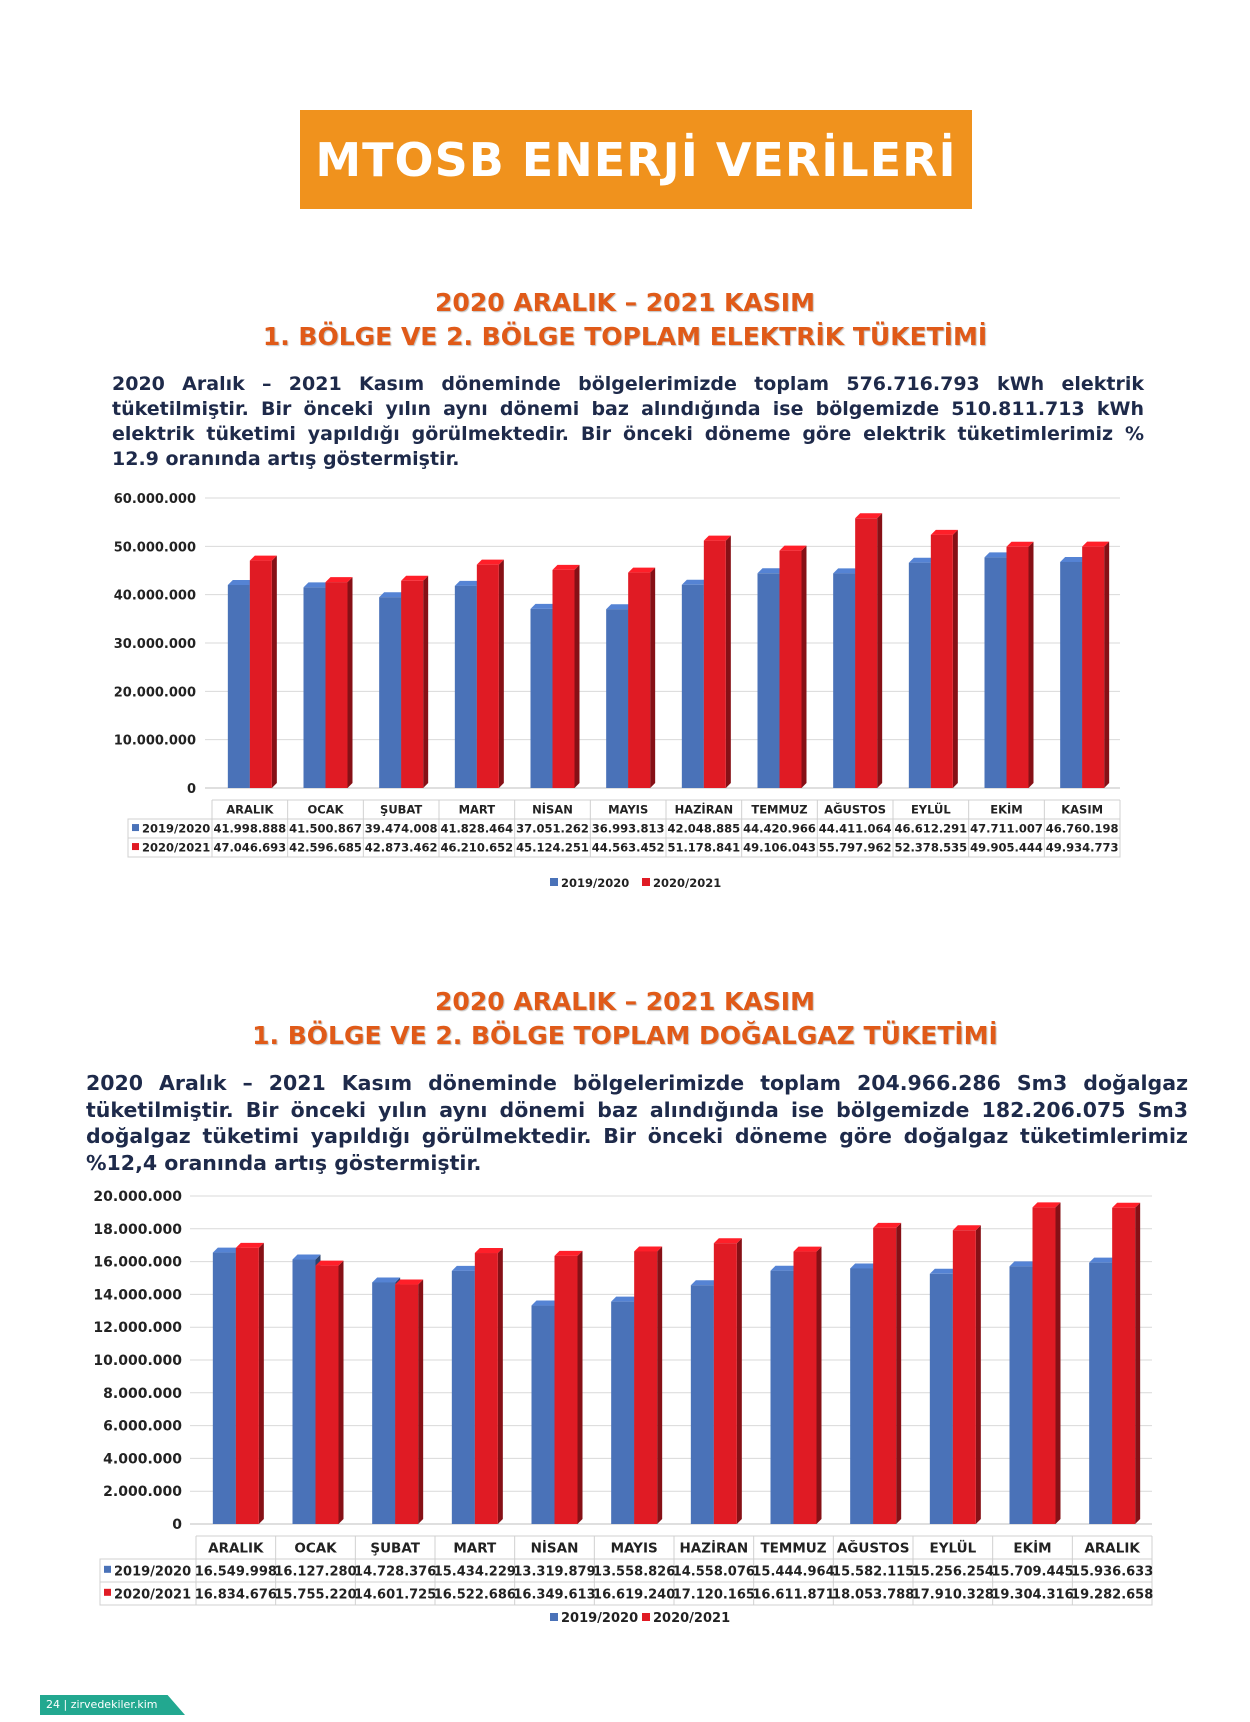  What do you see at coordinates (475, 1572) in the screenshot?
I see `data-table-value: 15.434.229` at bounding box center [475, 1572].